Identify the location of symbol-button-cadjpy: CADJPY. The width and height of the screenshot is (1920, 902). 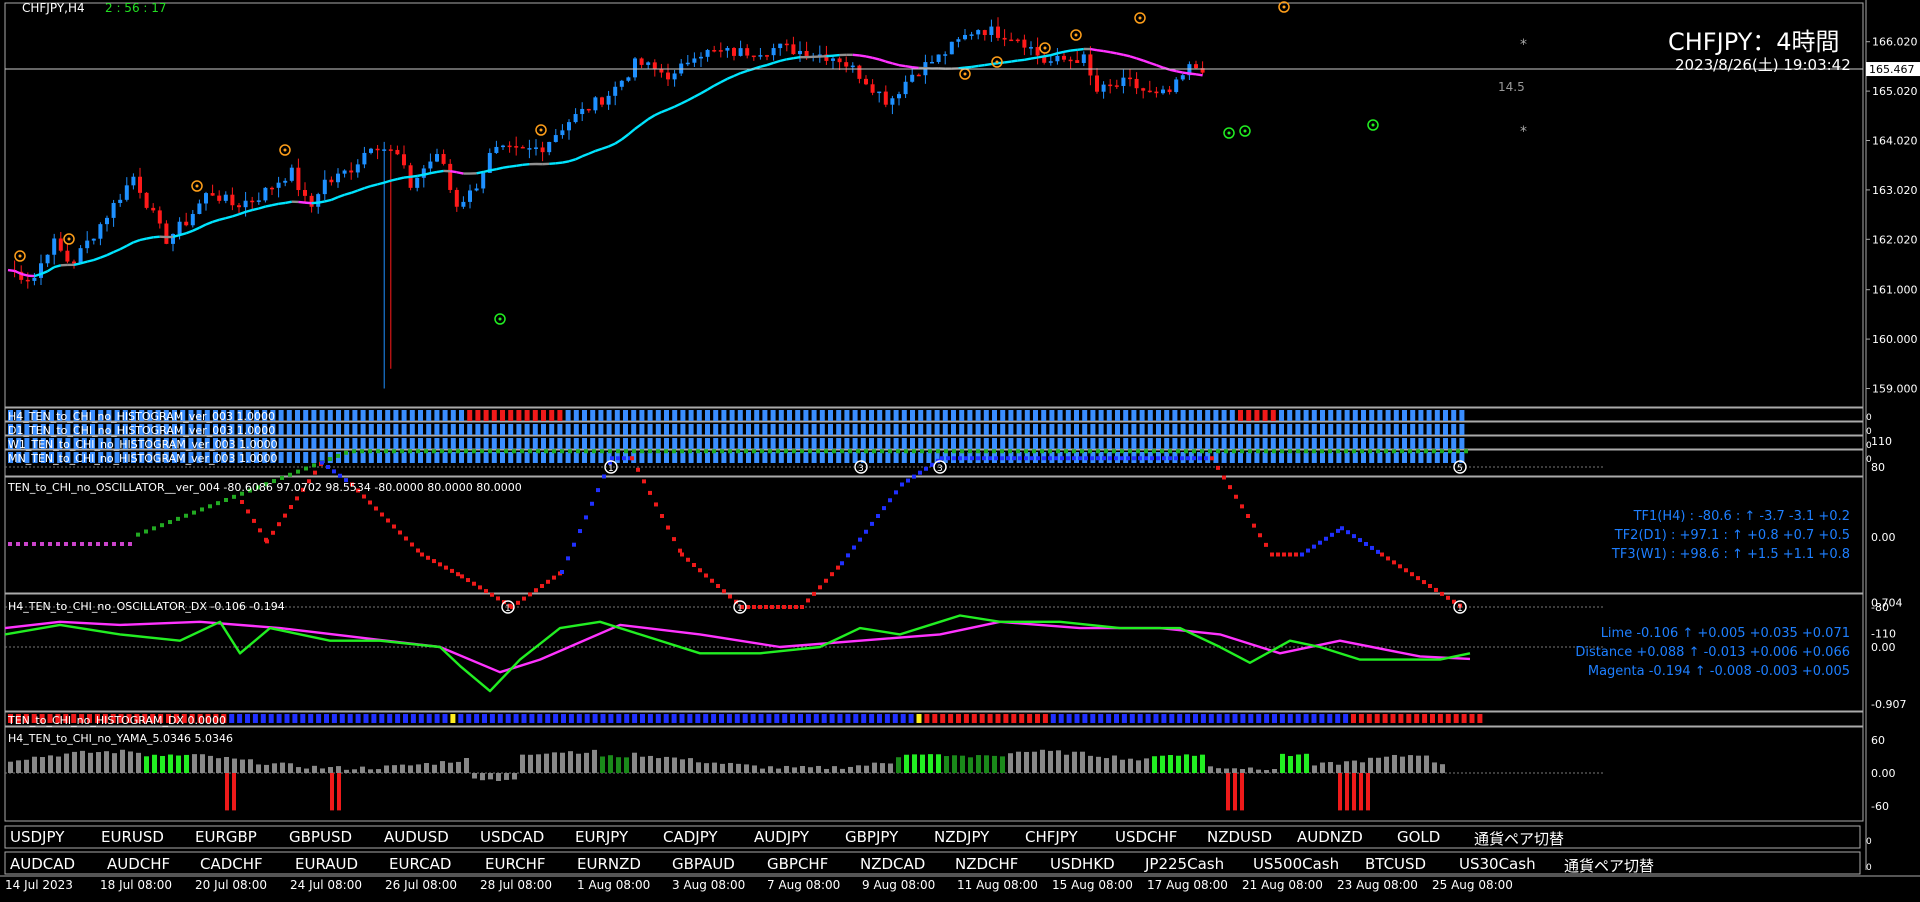
(690, 837).